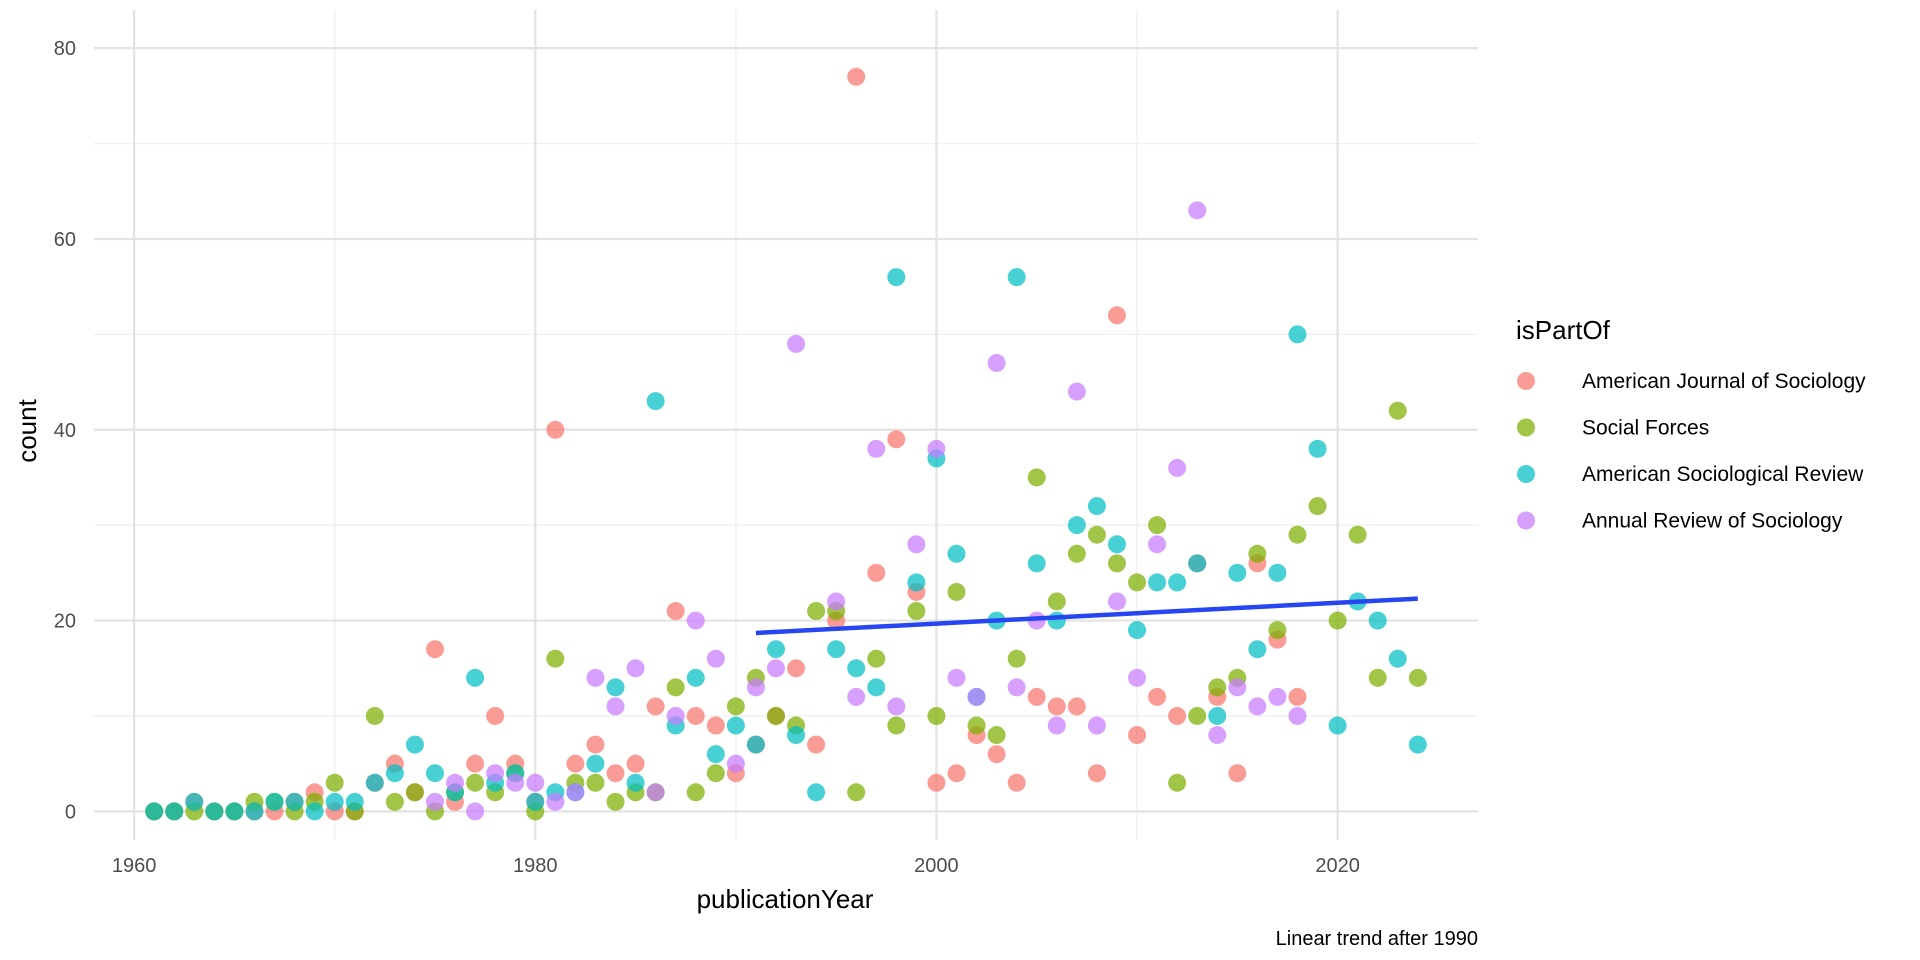  What do you see at coordinates (70, 812) in the screenshot?
I see `y-tick-label: 0` at bounding box center [70, 812].